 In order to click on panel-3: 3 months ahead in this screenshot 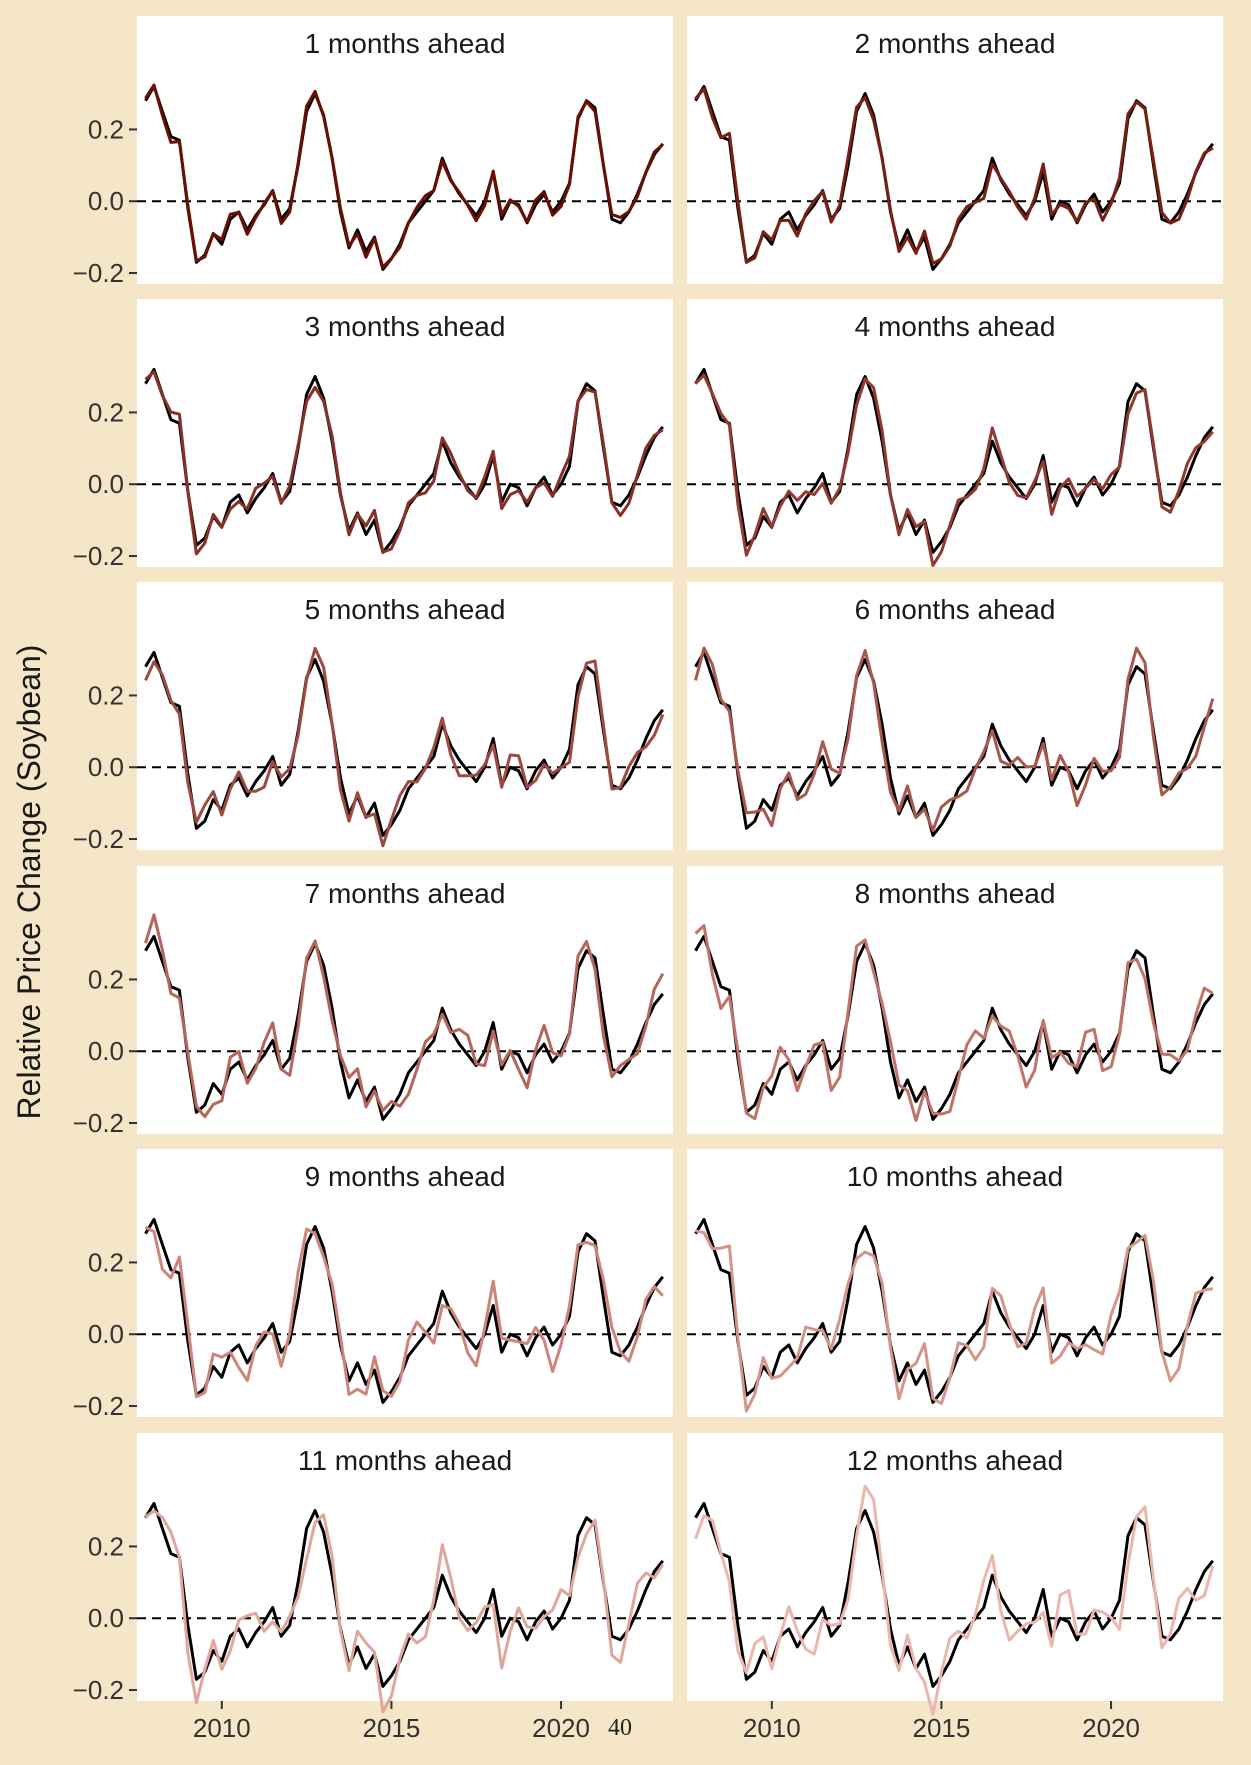, I will do `click(405, 433)`.